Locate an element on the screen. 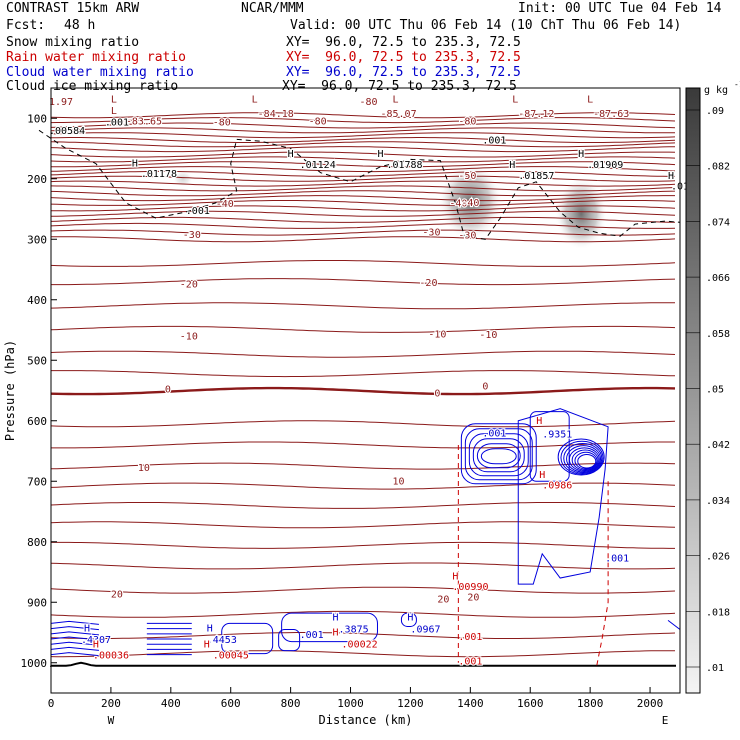  x-tick-label: 800 is located at coordinates (291, 703).